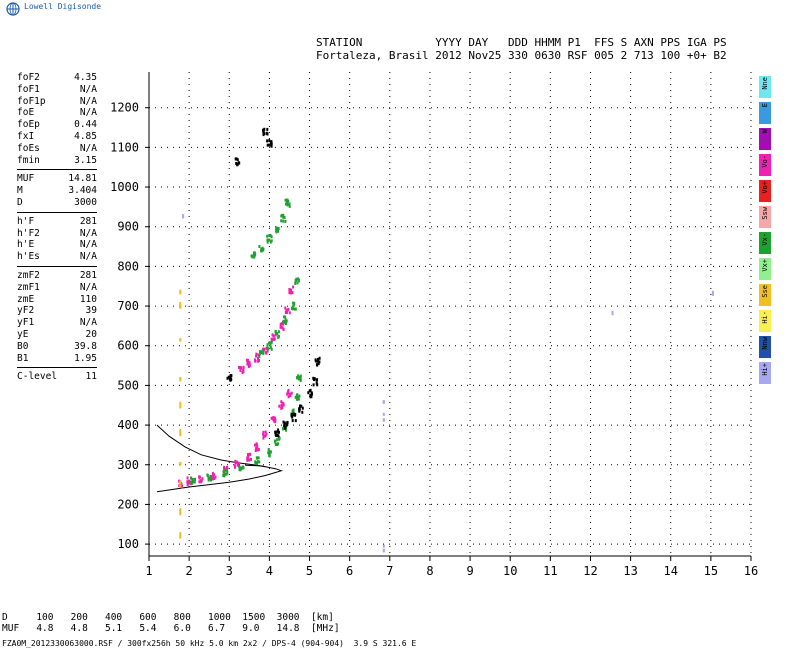 The height and width of the screenshot is (650, 800). Describe the element at coordinates (91, 334) in the screenshot. I see `param-value: 20` at that location.